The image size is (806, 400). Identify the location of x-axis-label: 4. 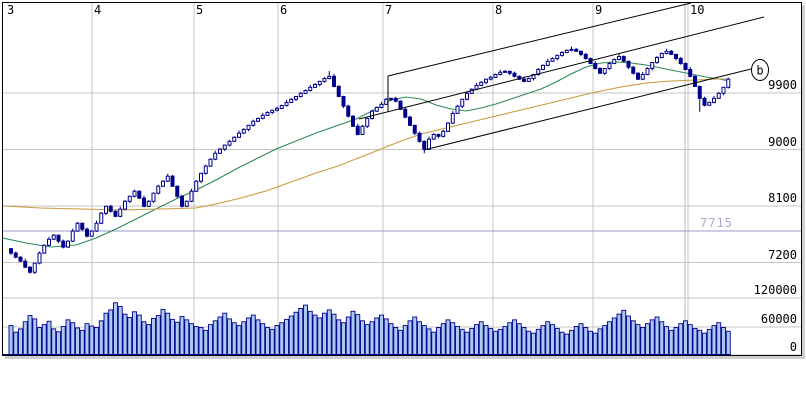
(98, 10).